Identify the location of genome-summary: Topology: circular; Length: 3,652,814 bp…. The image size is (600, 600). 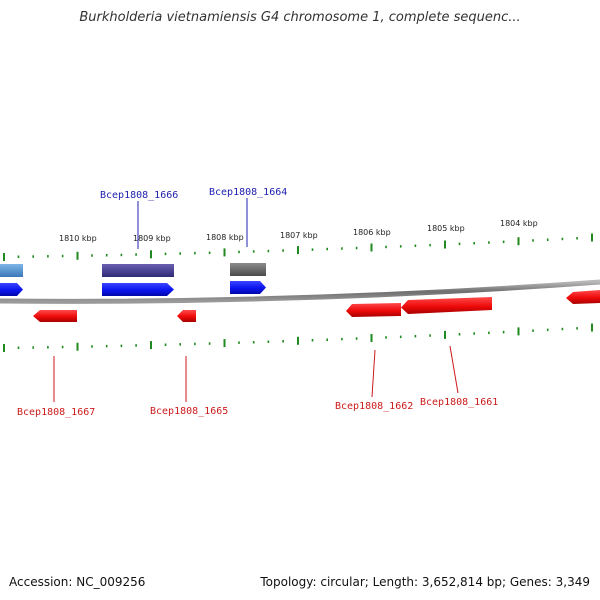
(425, 582).